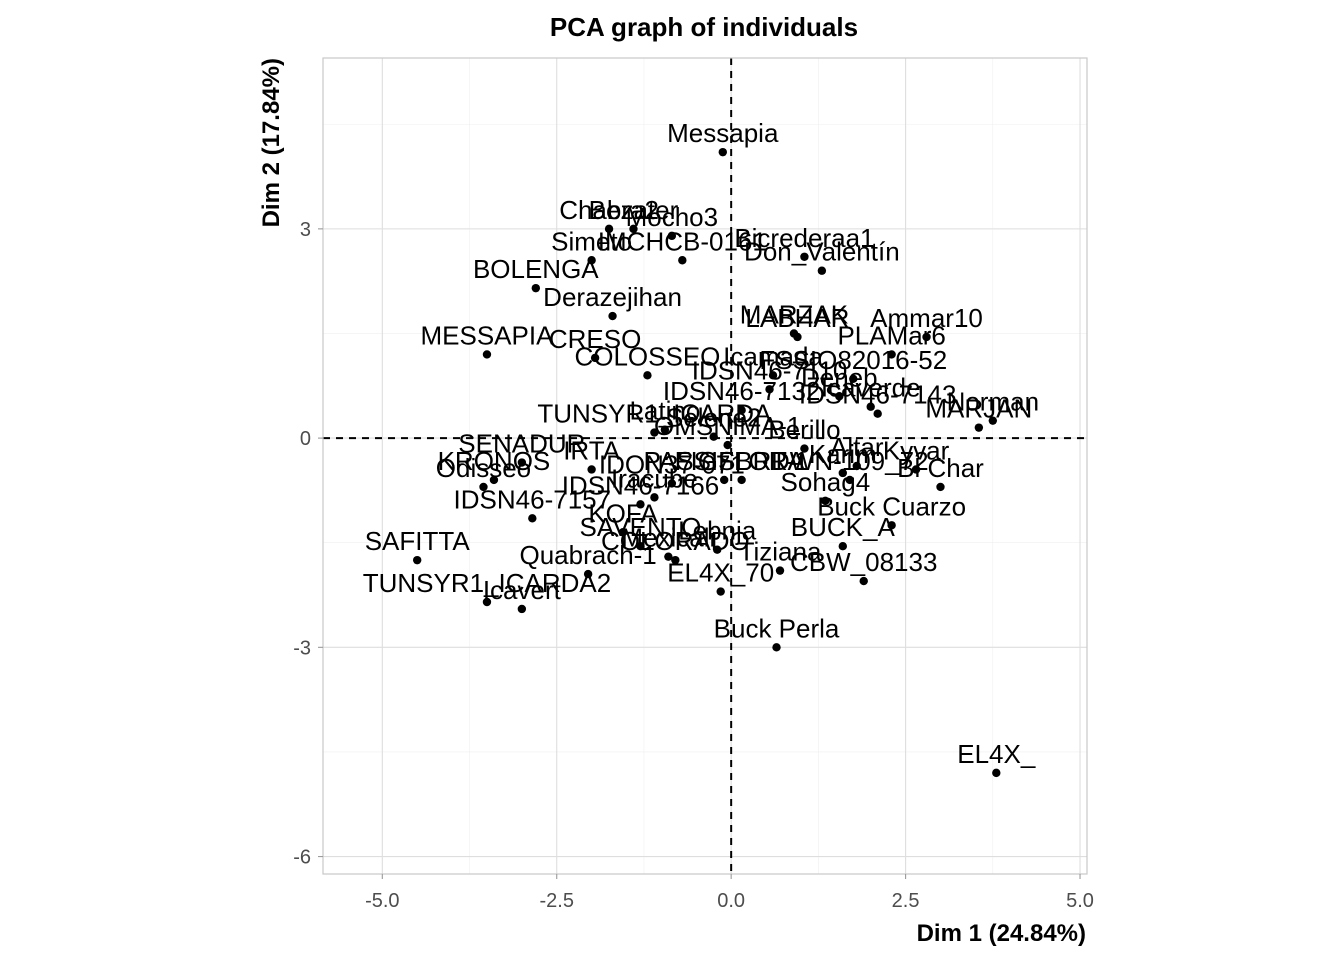 Image resolution: width=1344 pixels, height=960 pixels. Describe the element at coordinates (926, 318) in the screenshot. I see `data-point-label: Ammar10` at that location.